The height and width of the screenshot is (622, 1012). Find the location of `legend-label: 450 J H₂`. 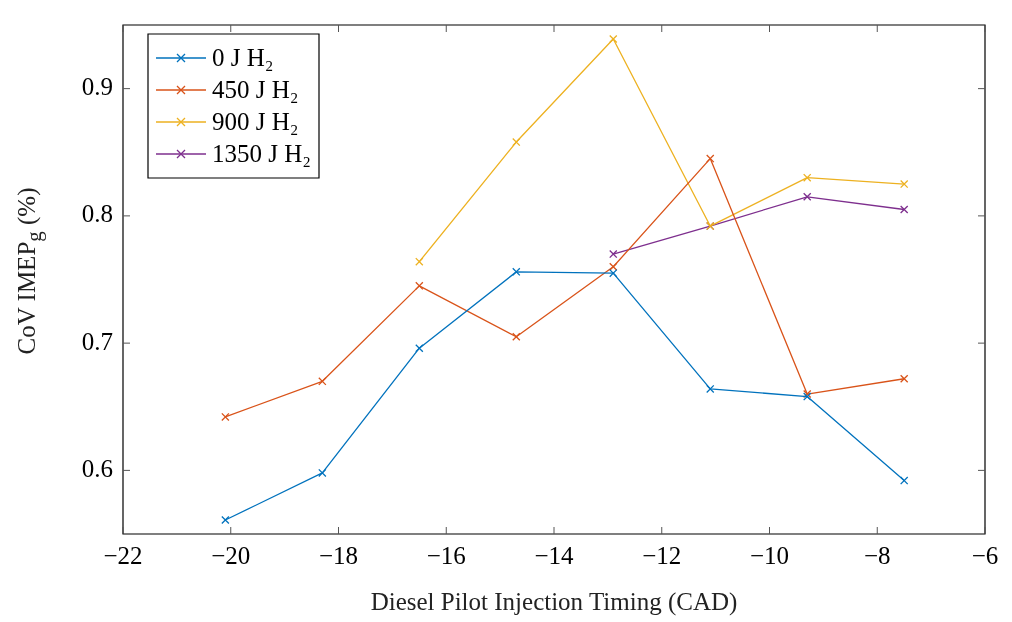

legend-label: 450 J H₂ is located at coordinates (255, 89).